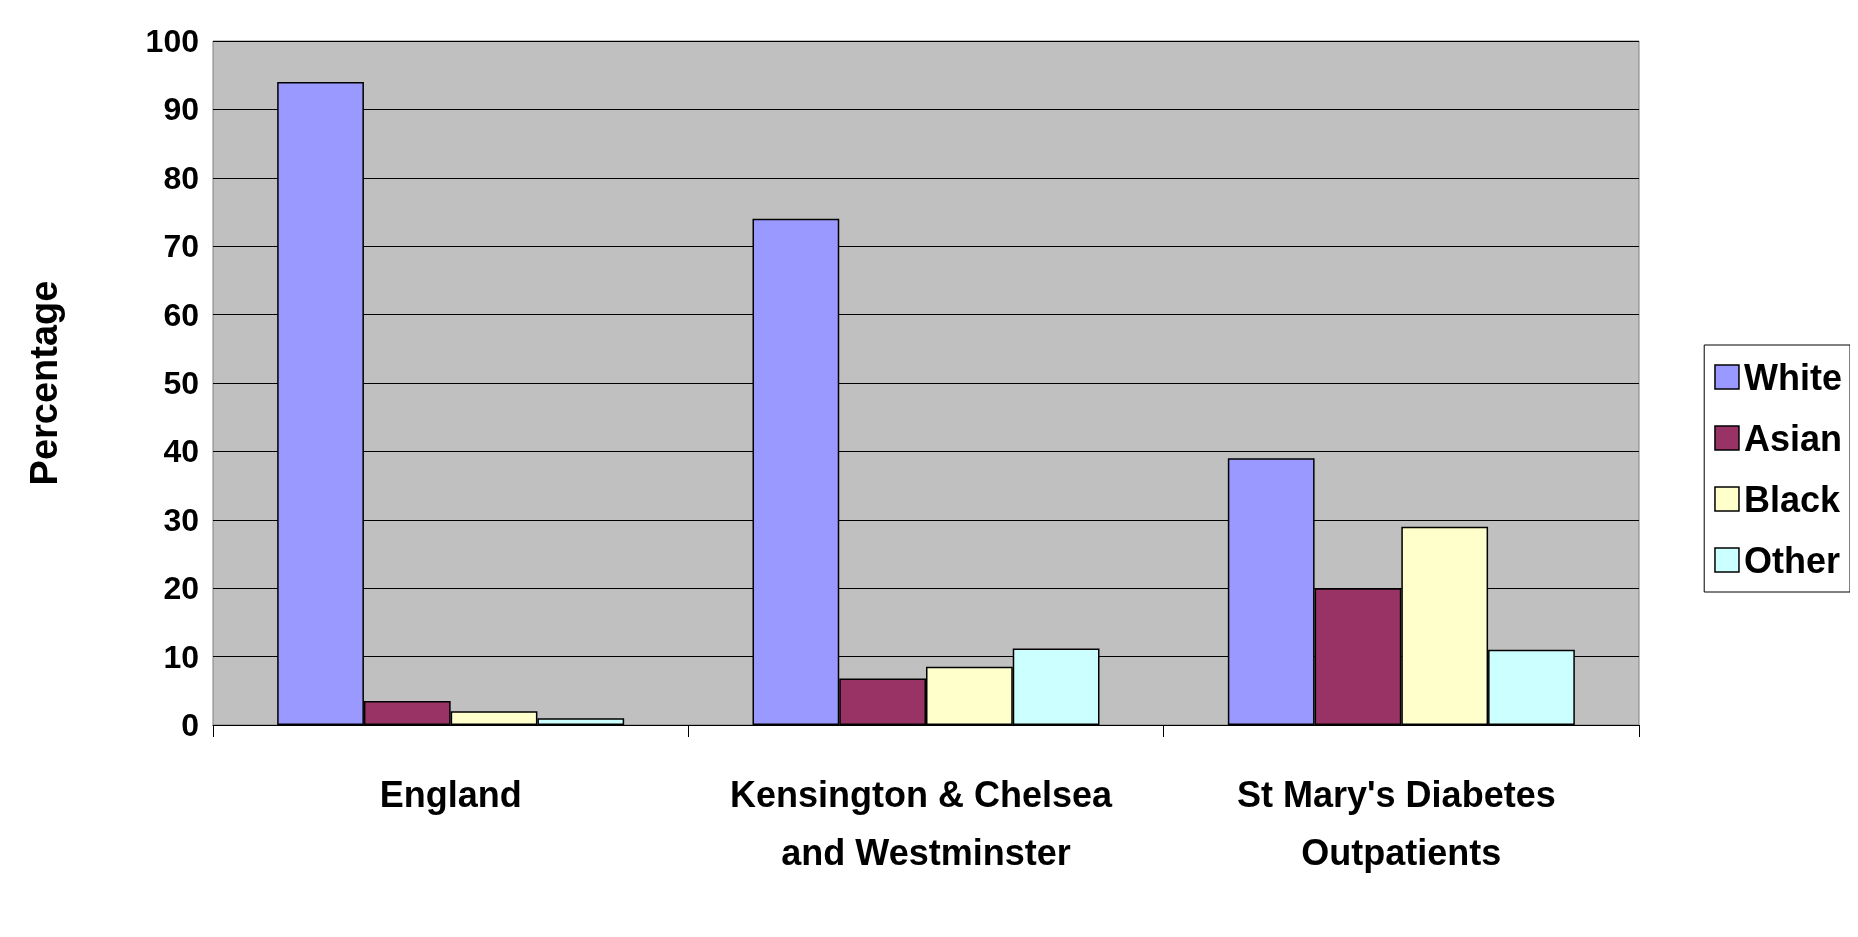  Describe the element at coordinates (450, 794) in the screenshot. I see `x-tick-label: England` at that location.